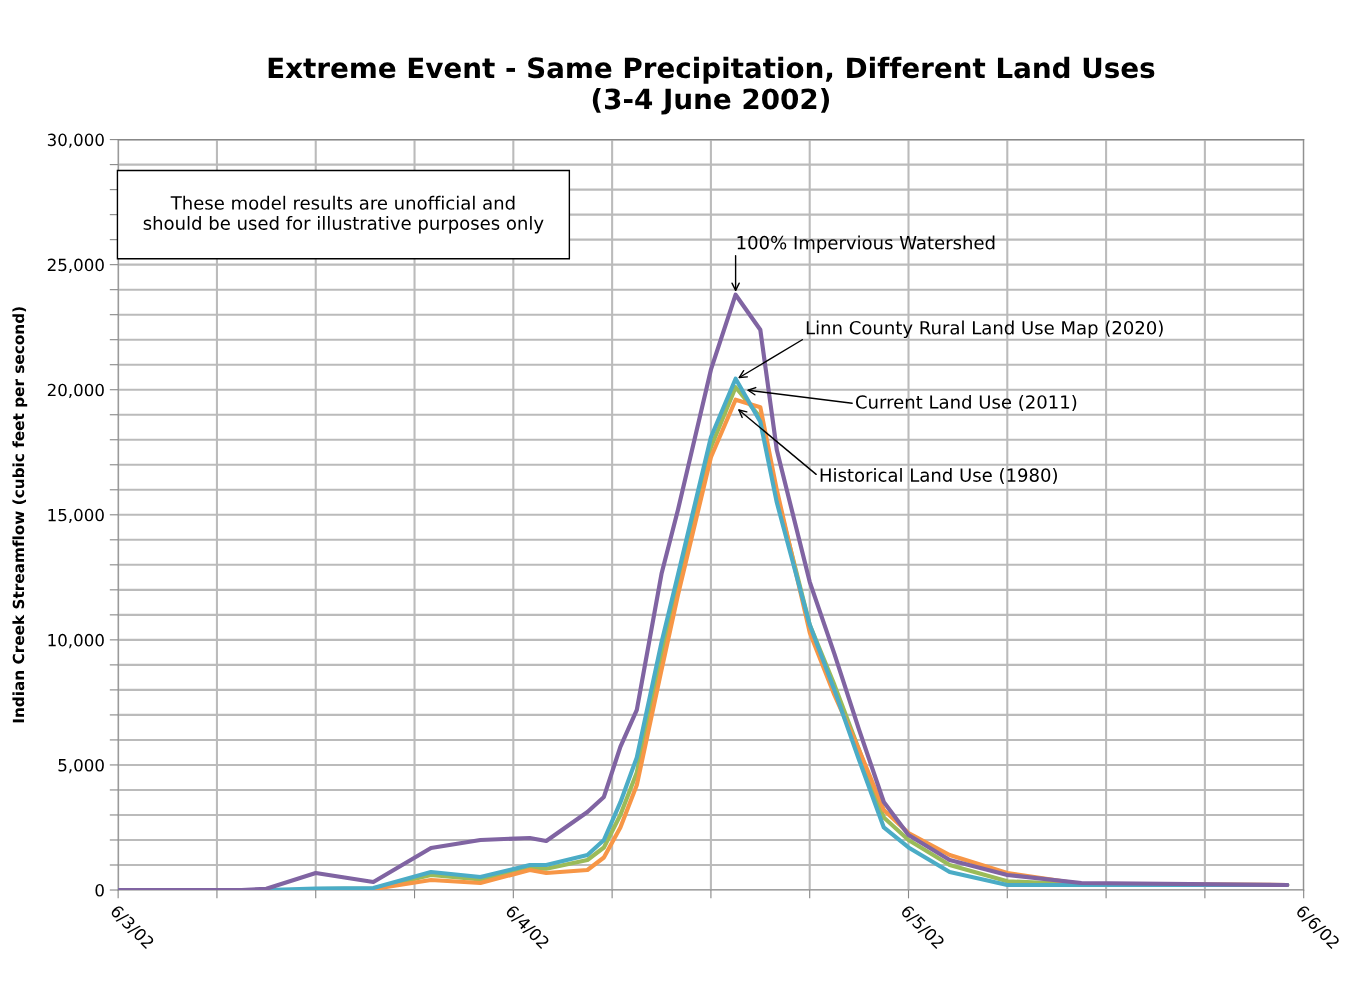  What do you see at coordinates (76, 641) in the screenshot?
I see `y-tick-label: 10,000` at bounding box center [76, 641].